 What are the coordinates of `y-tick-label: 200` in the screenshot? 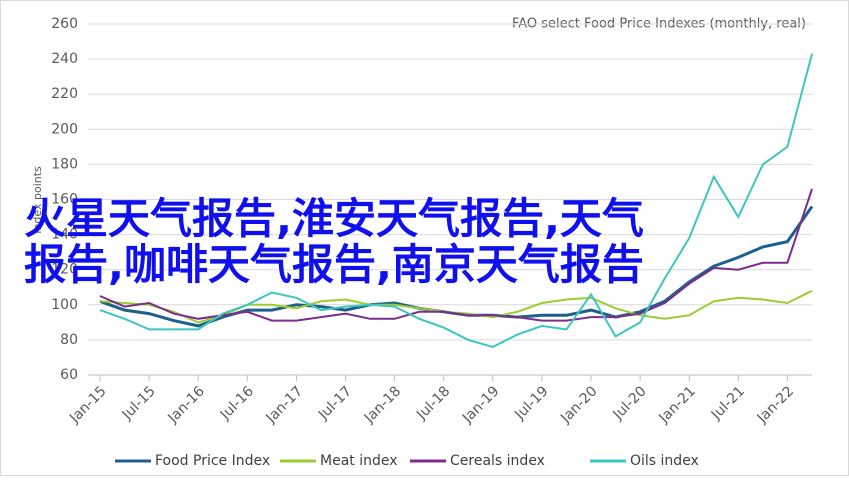 It's located at (64, 129).